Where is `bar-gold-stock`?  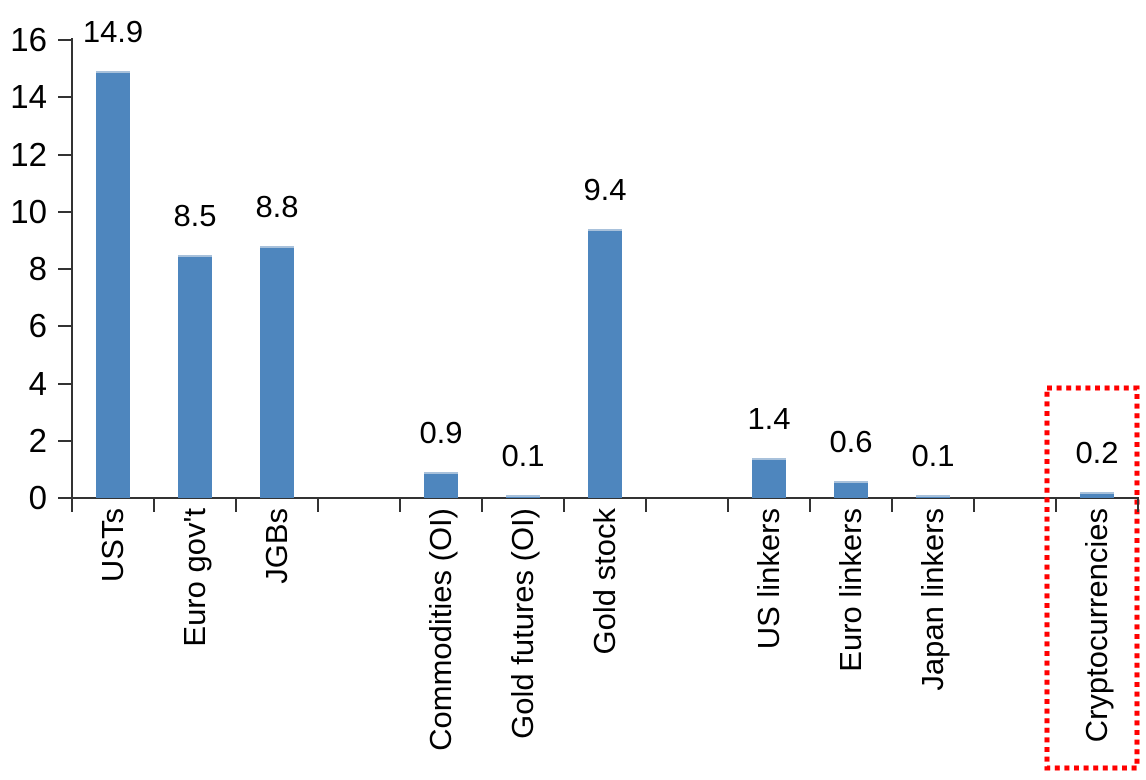
bar-gold-stock is located at coordinates (605, 363).